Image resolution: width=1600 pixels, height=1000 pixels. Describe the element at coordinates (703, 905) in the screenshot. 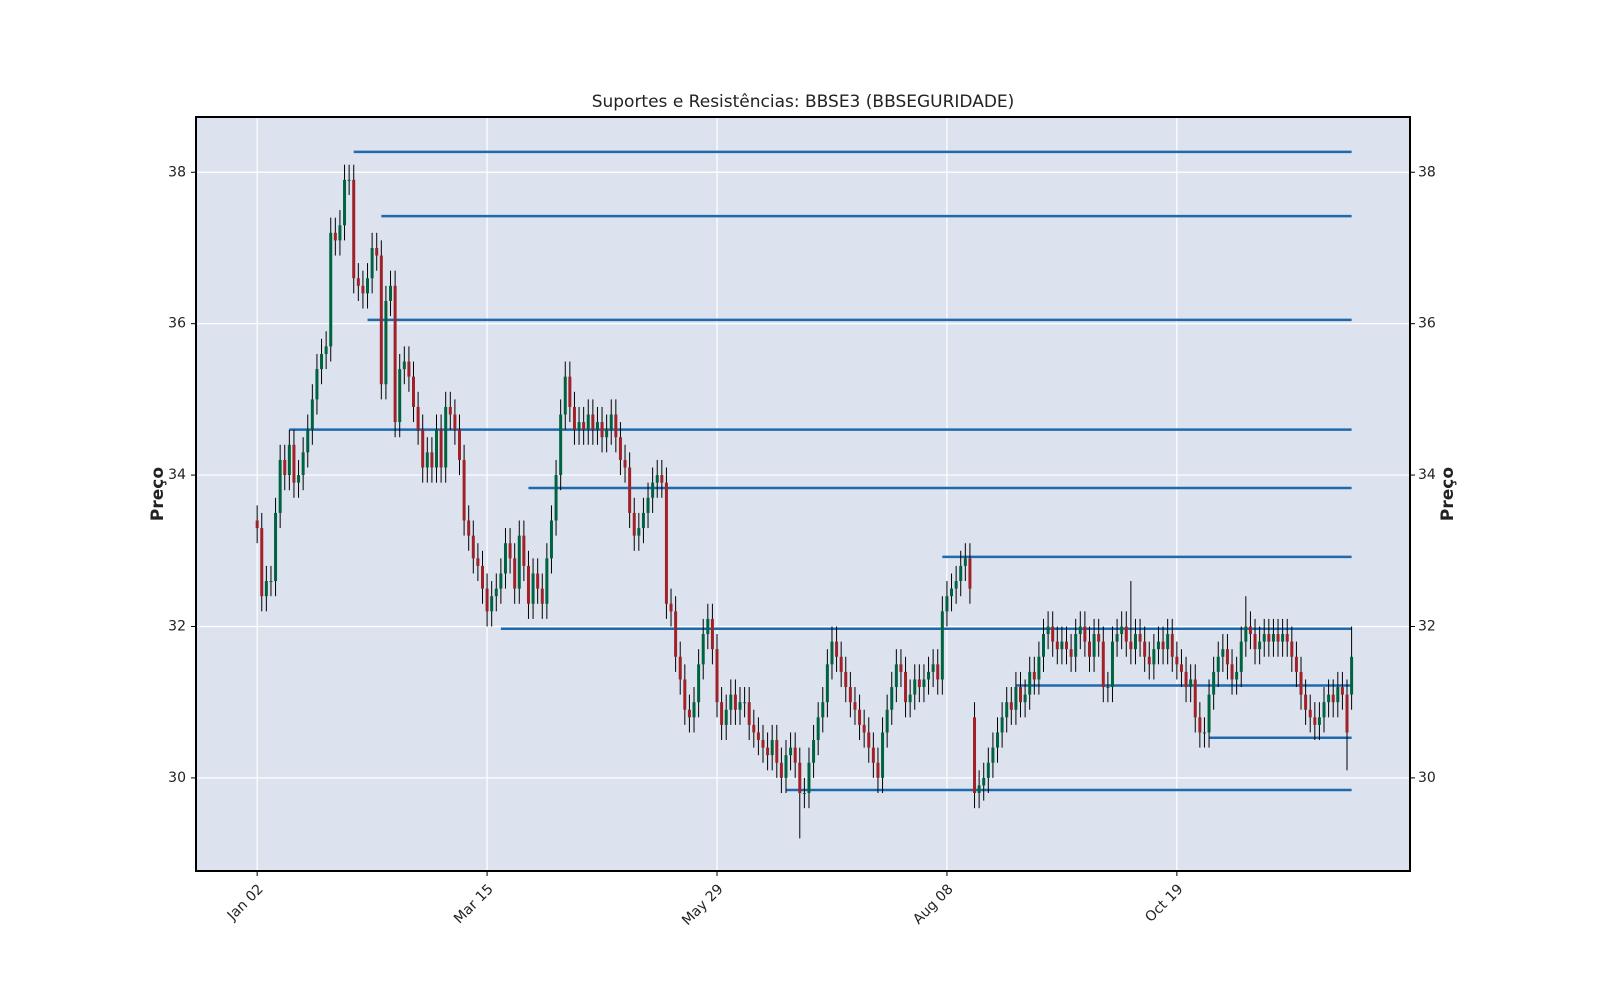

I see `x-tick-label: May 29` at that location.